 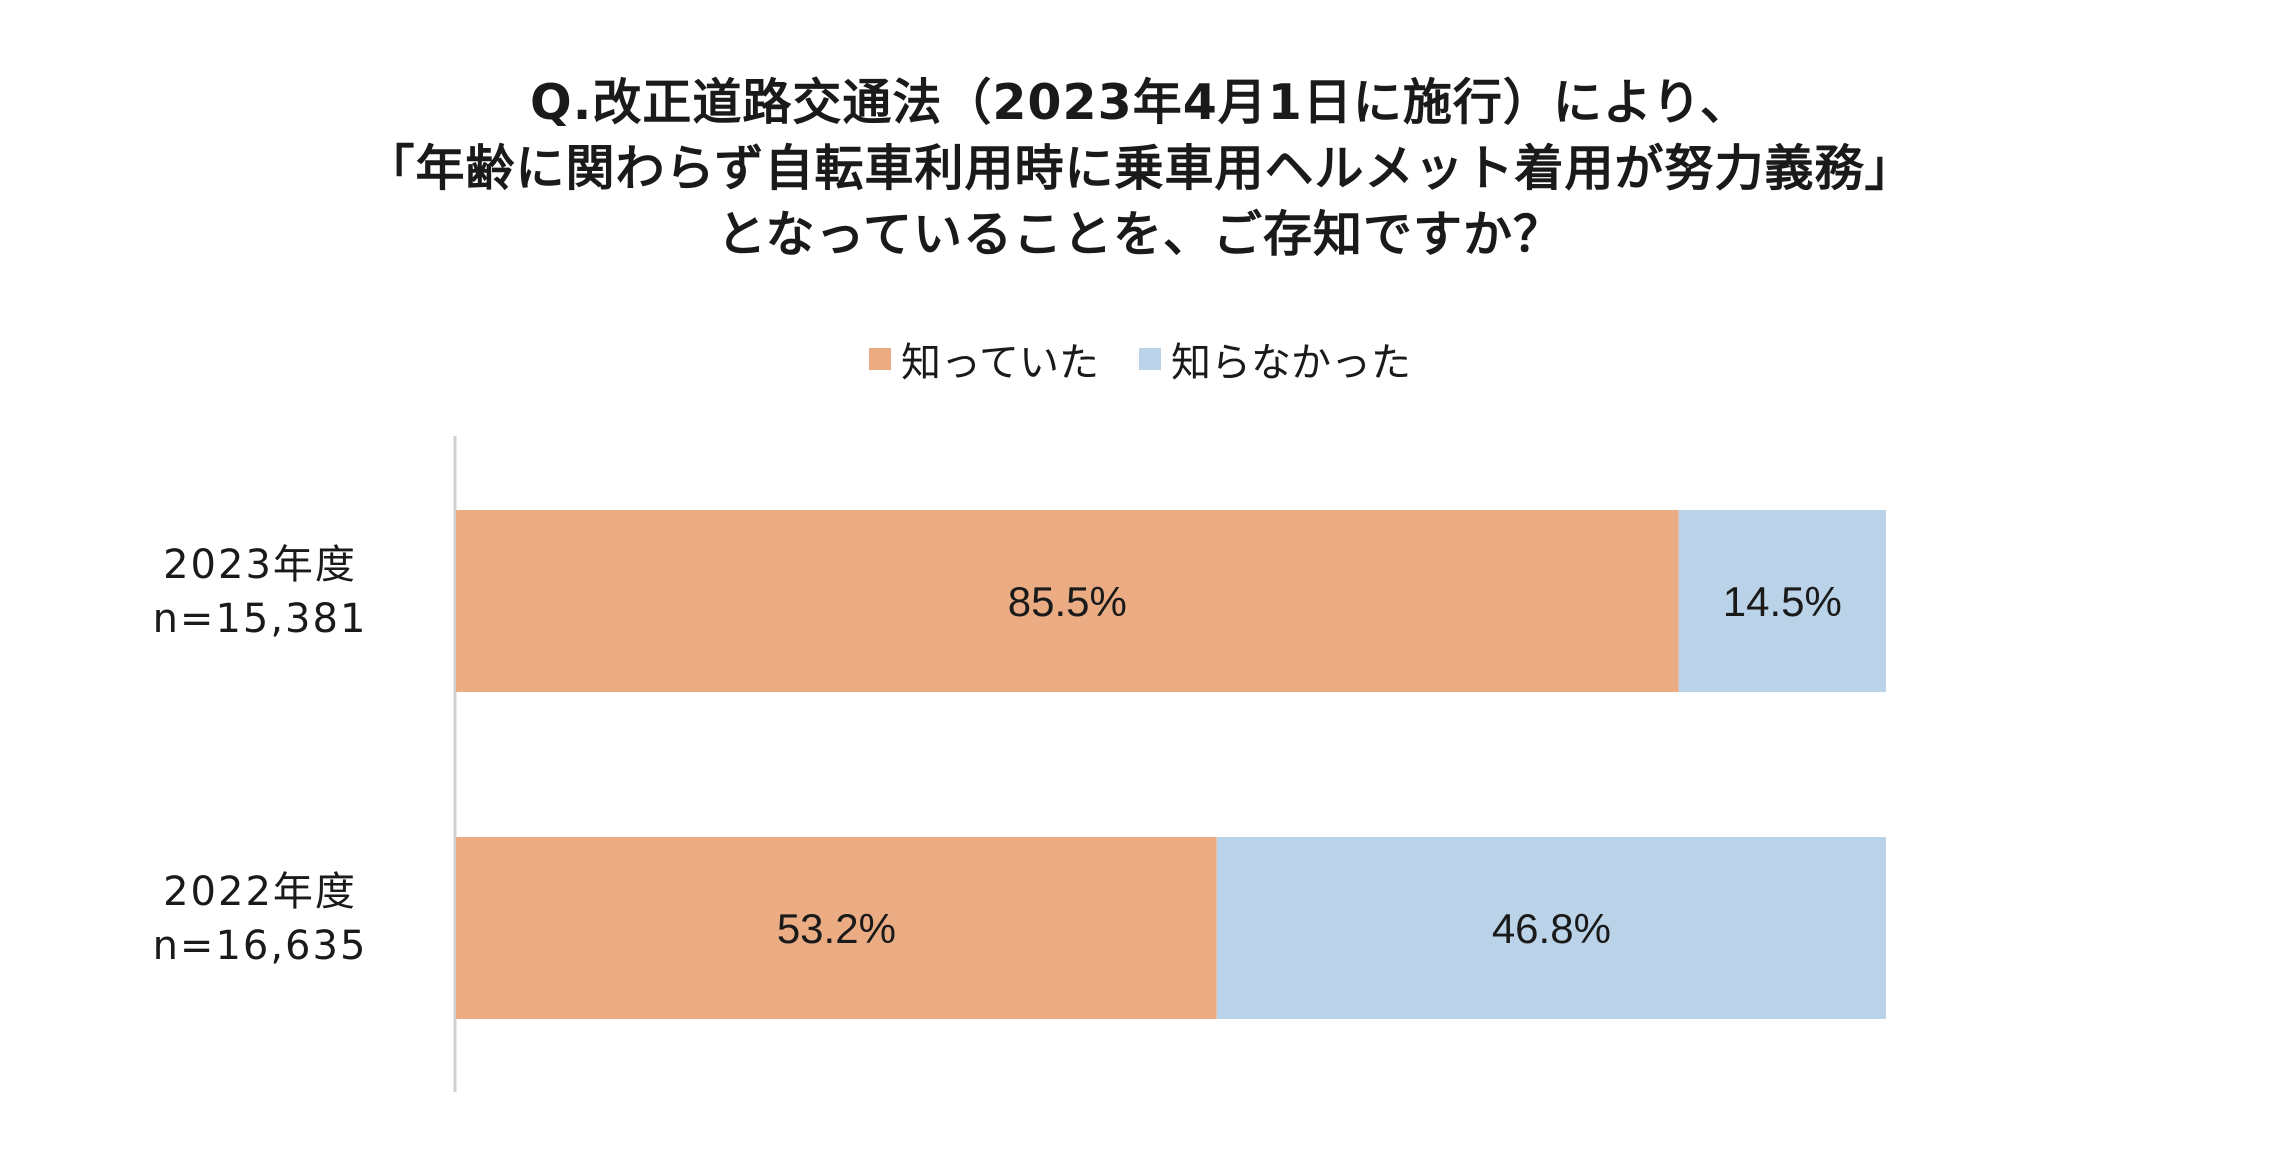 I want to click on legend-item-known: 知っていた, so click(x=984, y=359).